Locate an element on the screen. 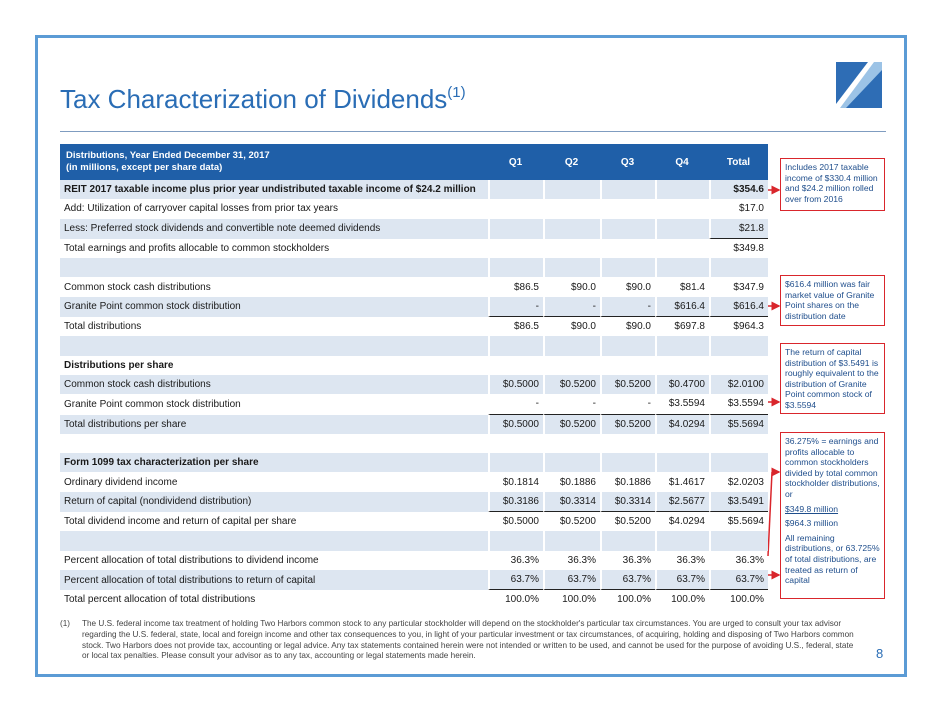 The height and width of the screenshot is (705, 940). cell: $0.4700 is located at coordinates (682, 384).